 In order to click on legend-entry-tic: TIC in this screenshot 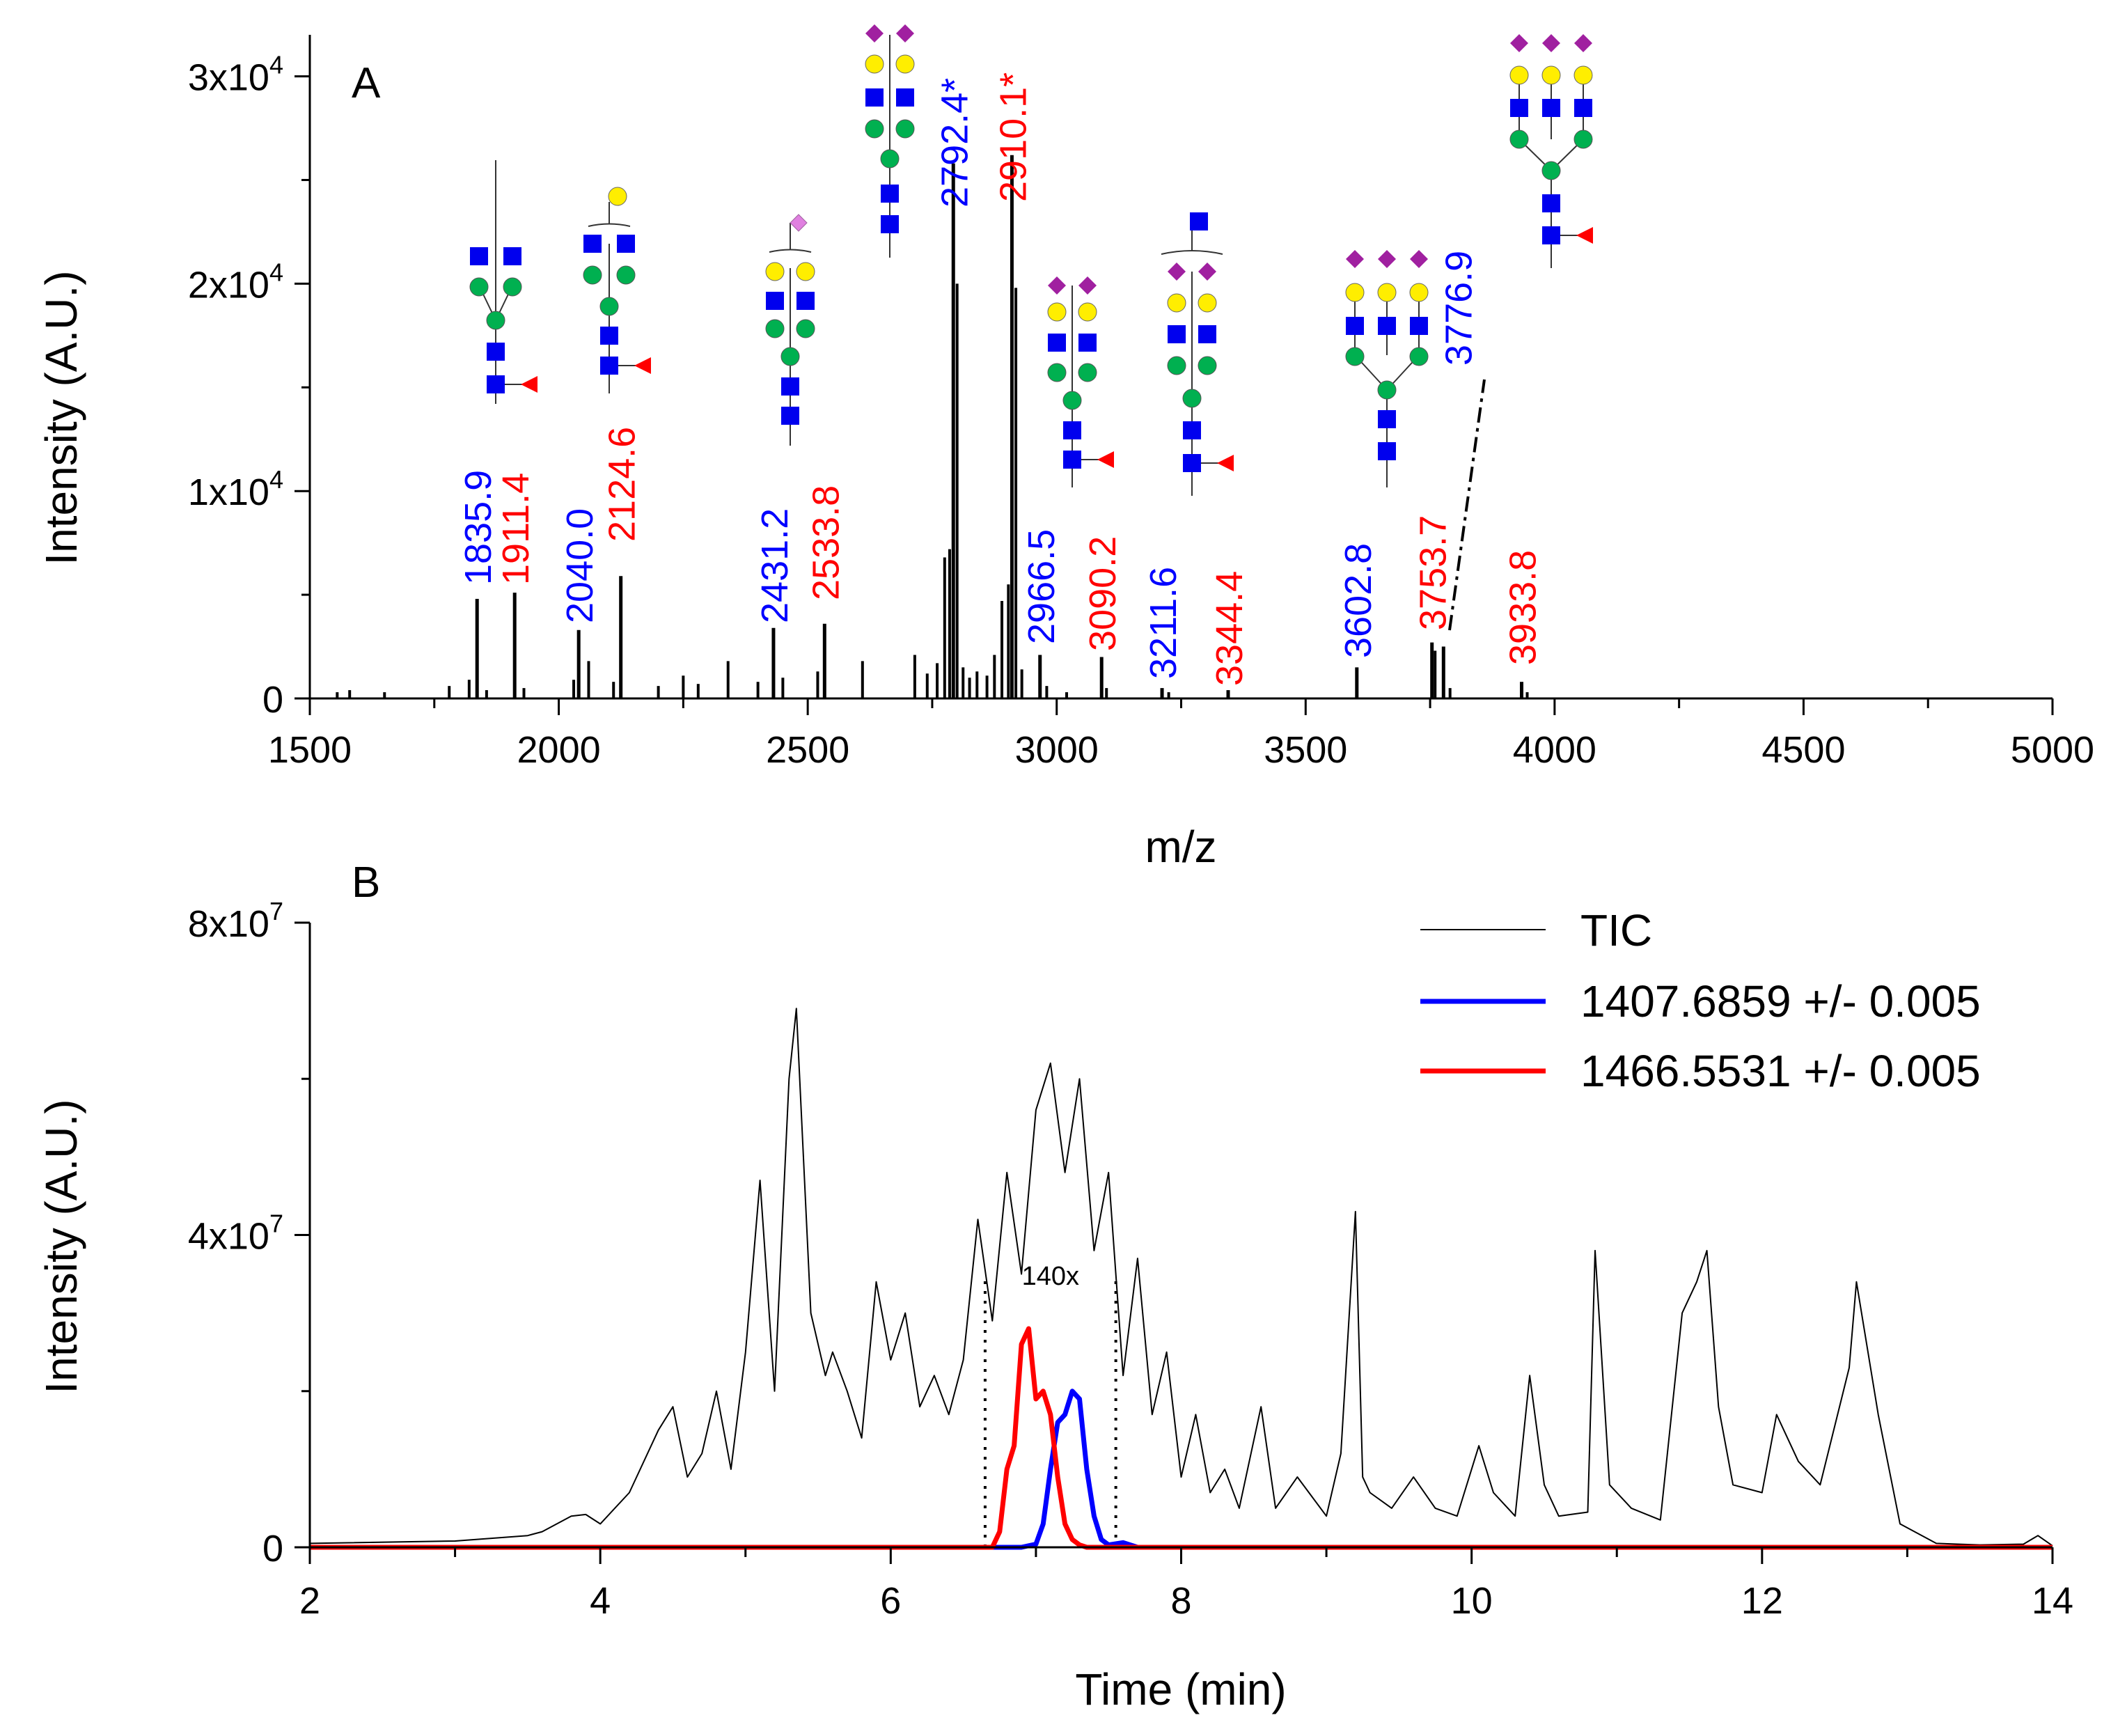, I will do `click(1536, 930)`.